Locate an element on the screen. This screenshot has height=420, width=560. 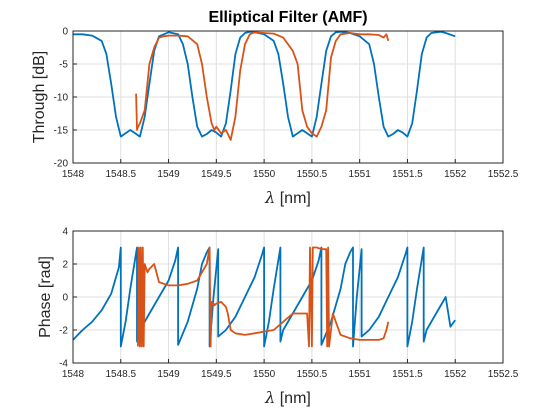
phase-x-tick-label: 1548 is located at coordinates (73, 374).